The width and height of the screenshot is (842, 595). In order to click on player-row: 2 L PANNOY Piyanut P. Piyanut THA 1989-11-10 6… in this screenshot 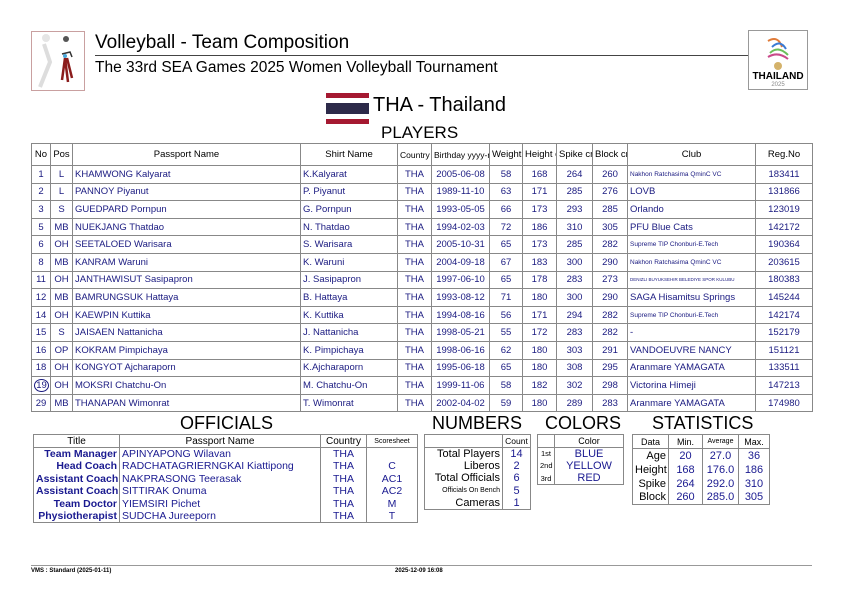, I will do `click(422, 192)`.